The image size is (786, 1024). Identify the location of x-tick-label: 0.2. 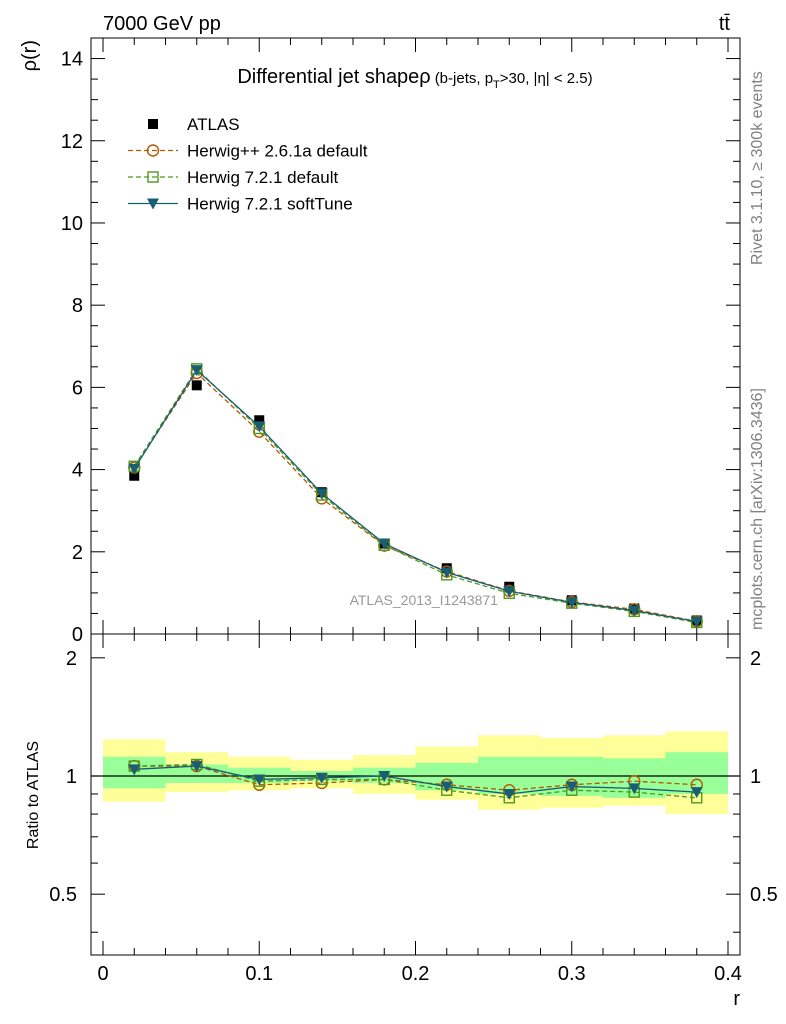
(416, 974).